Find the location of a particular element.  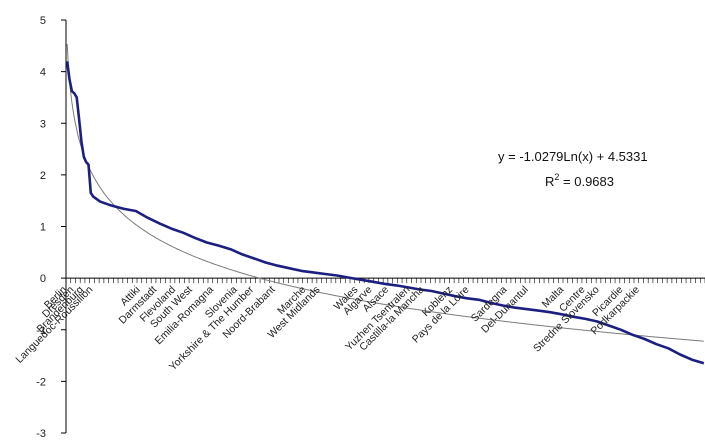

x-axis-ticks is located at coordinates (385, 281).